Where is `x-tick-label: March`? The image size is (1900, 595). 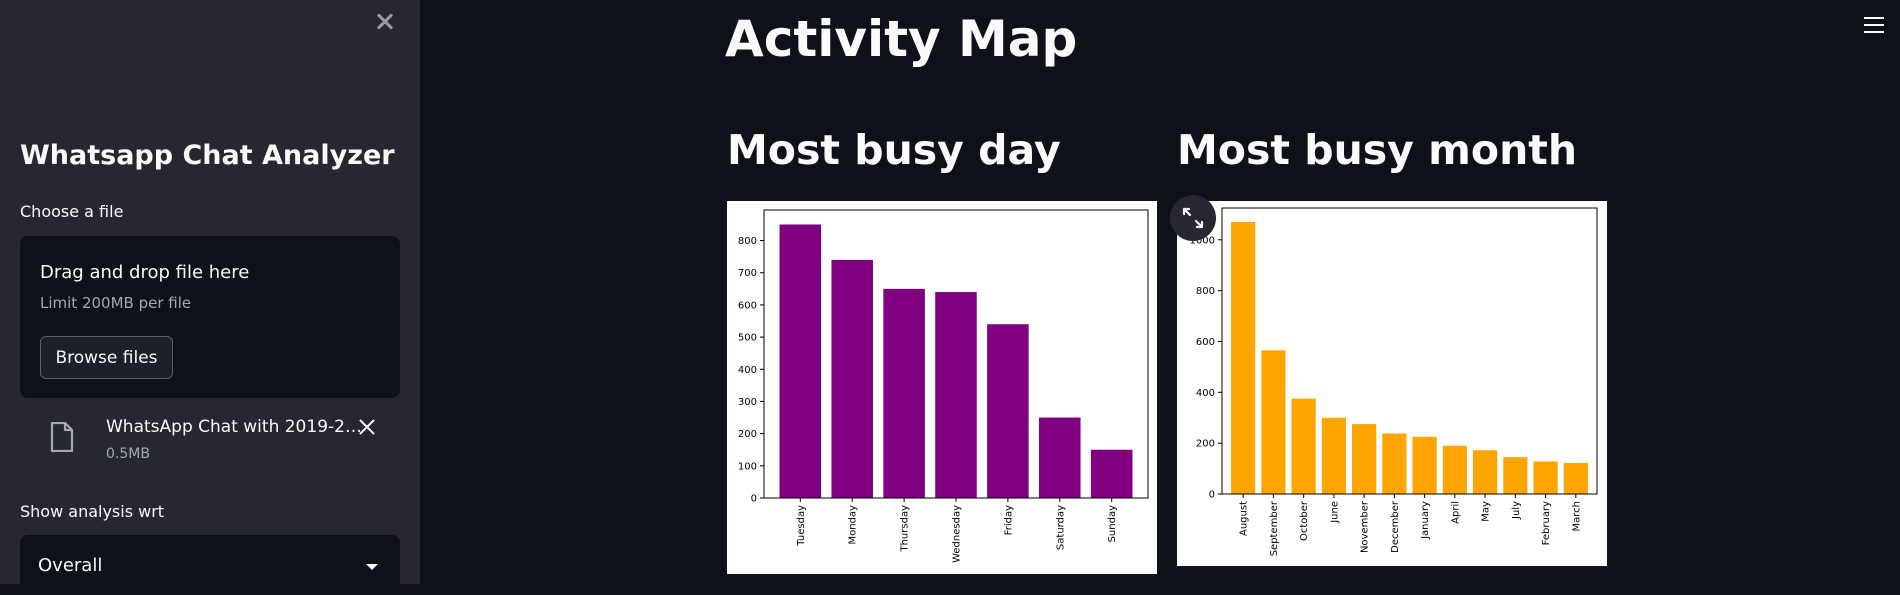
x-tick-label: March is located at coordinates (1576, 516).